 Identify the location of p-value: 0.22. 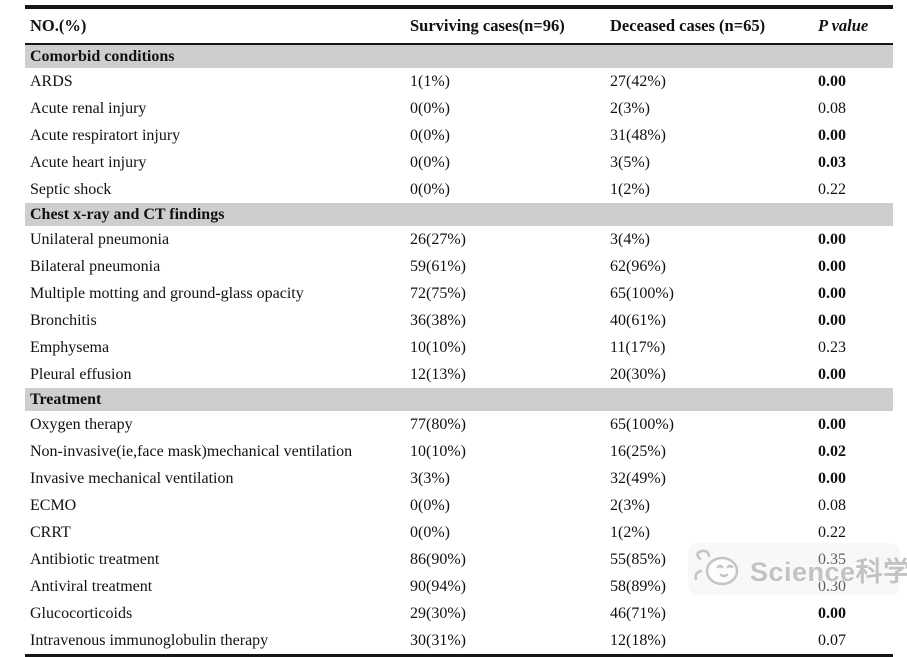
(832, 532).